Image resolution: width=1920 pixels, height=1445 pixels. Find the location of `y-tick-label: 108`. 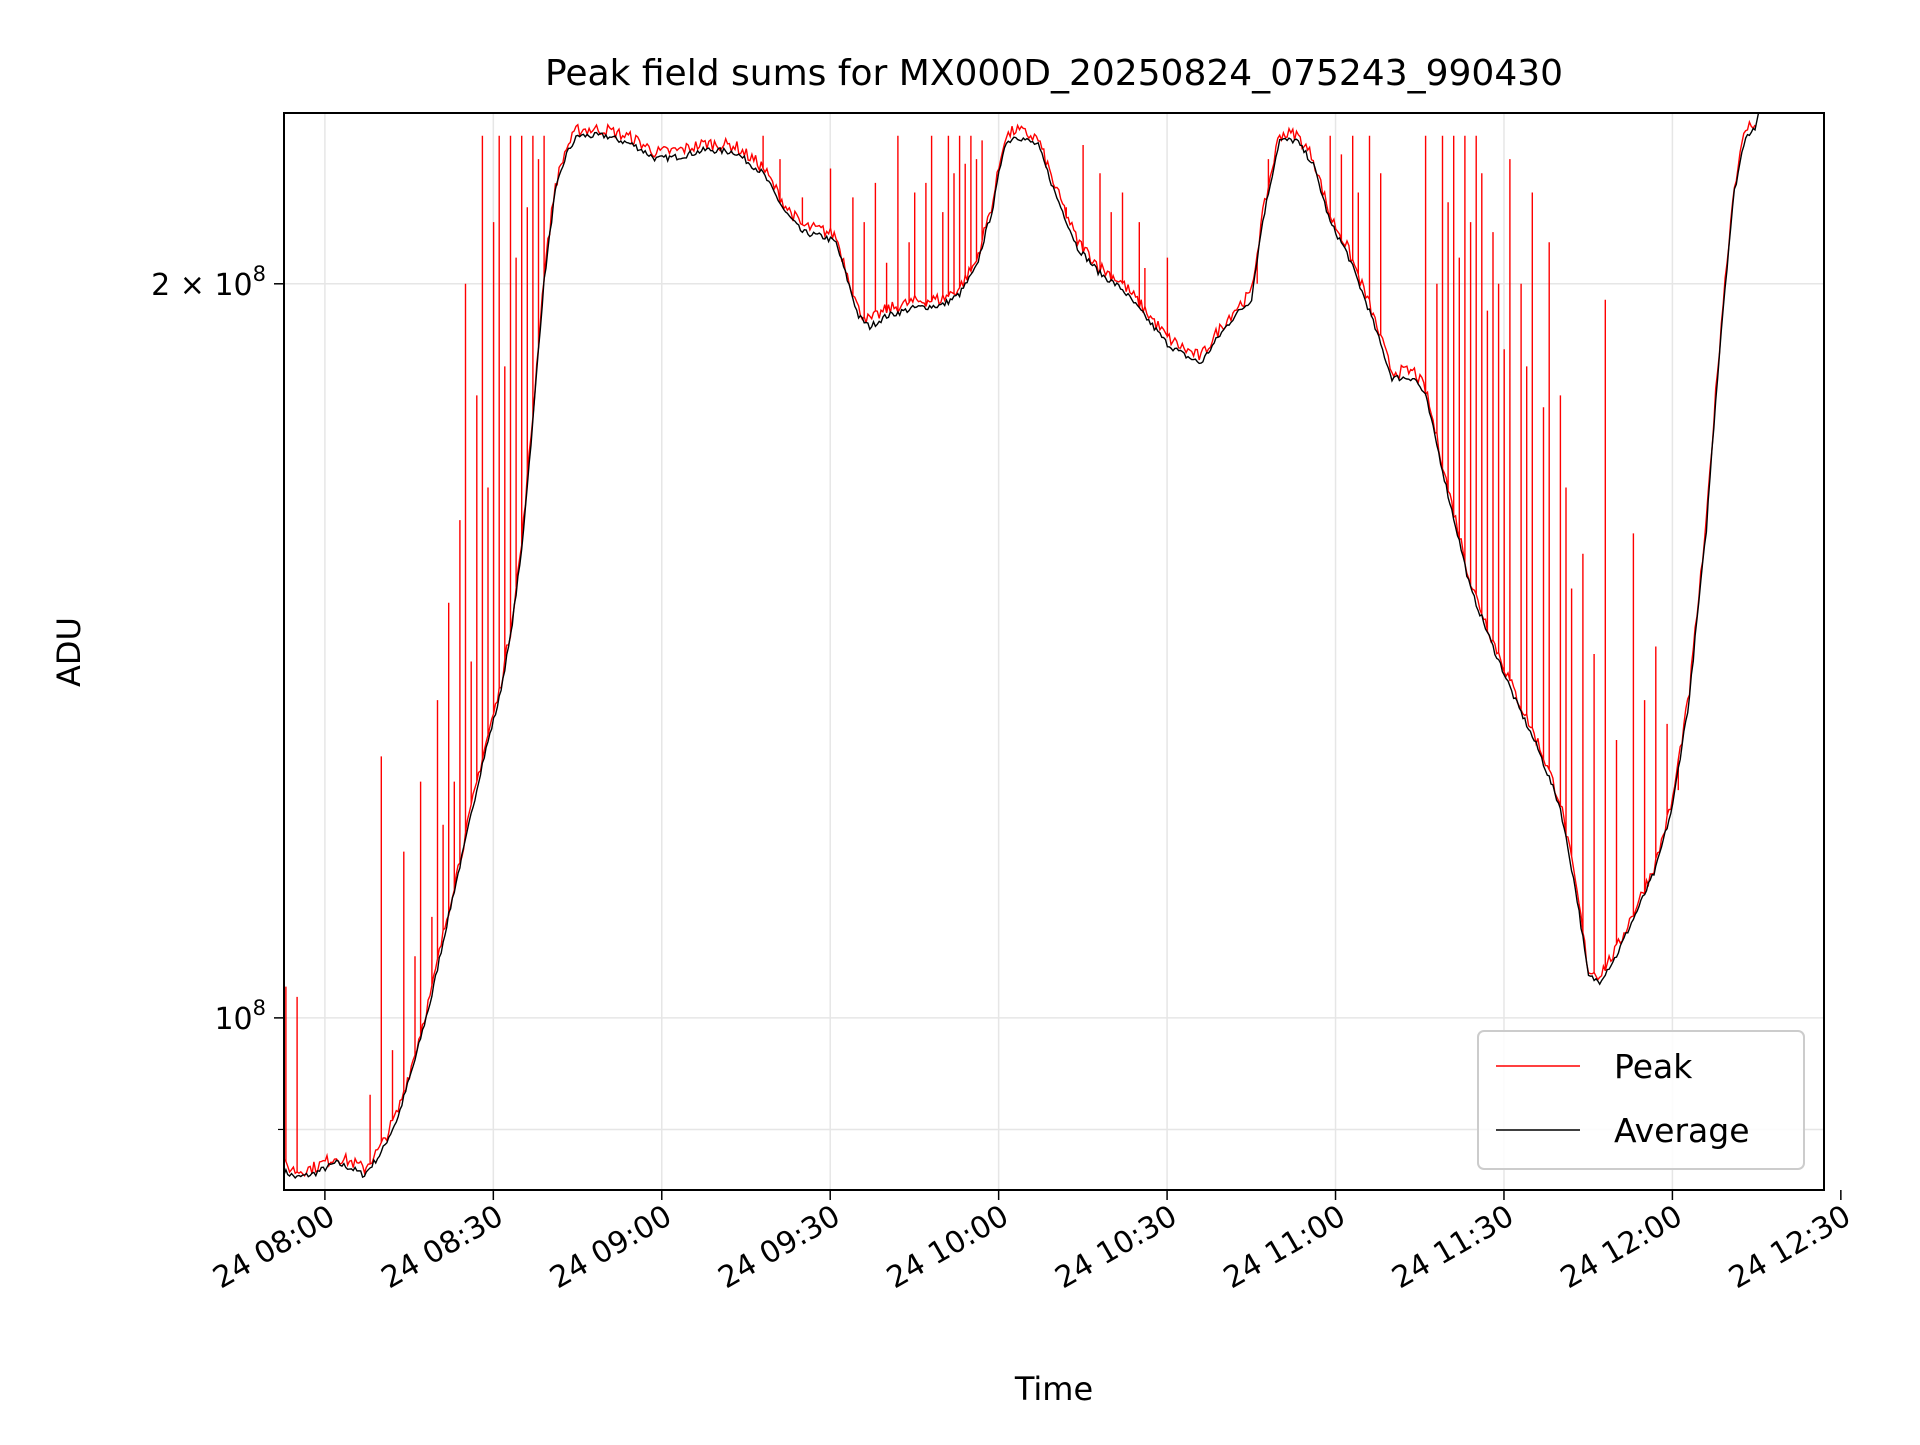

y-tick-label: 108 is located at coordinates (240, 1016).